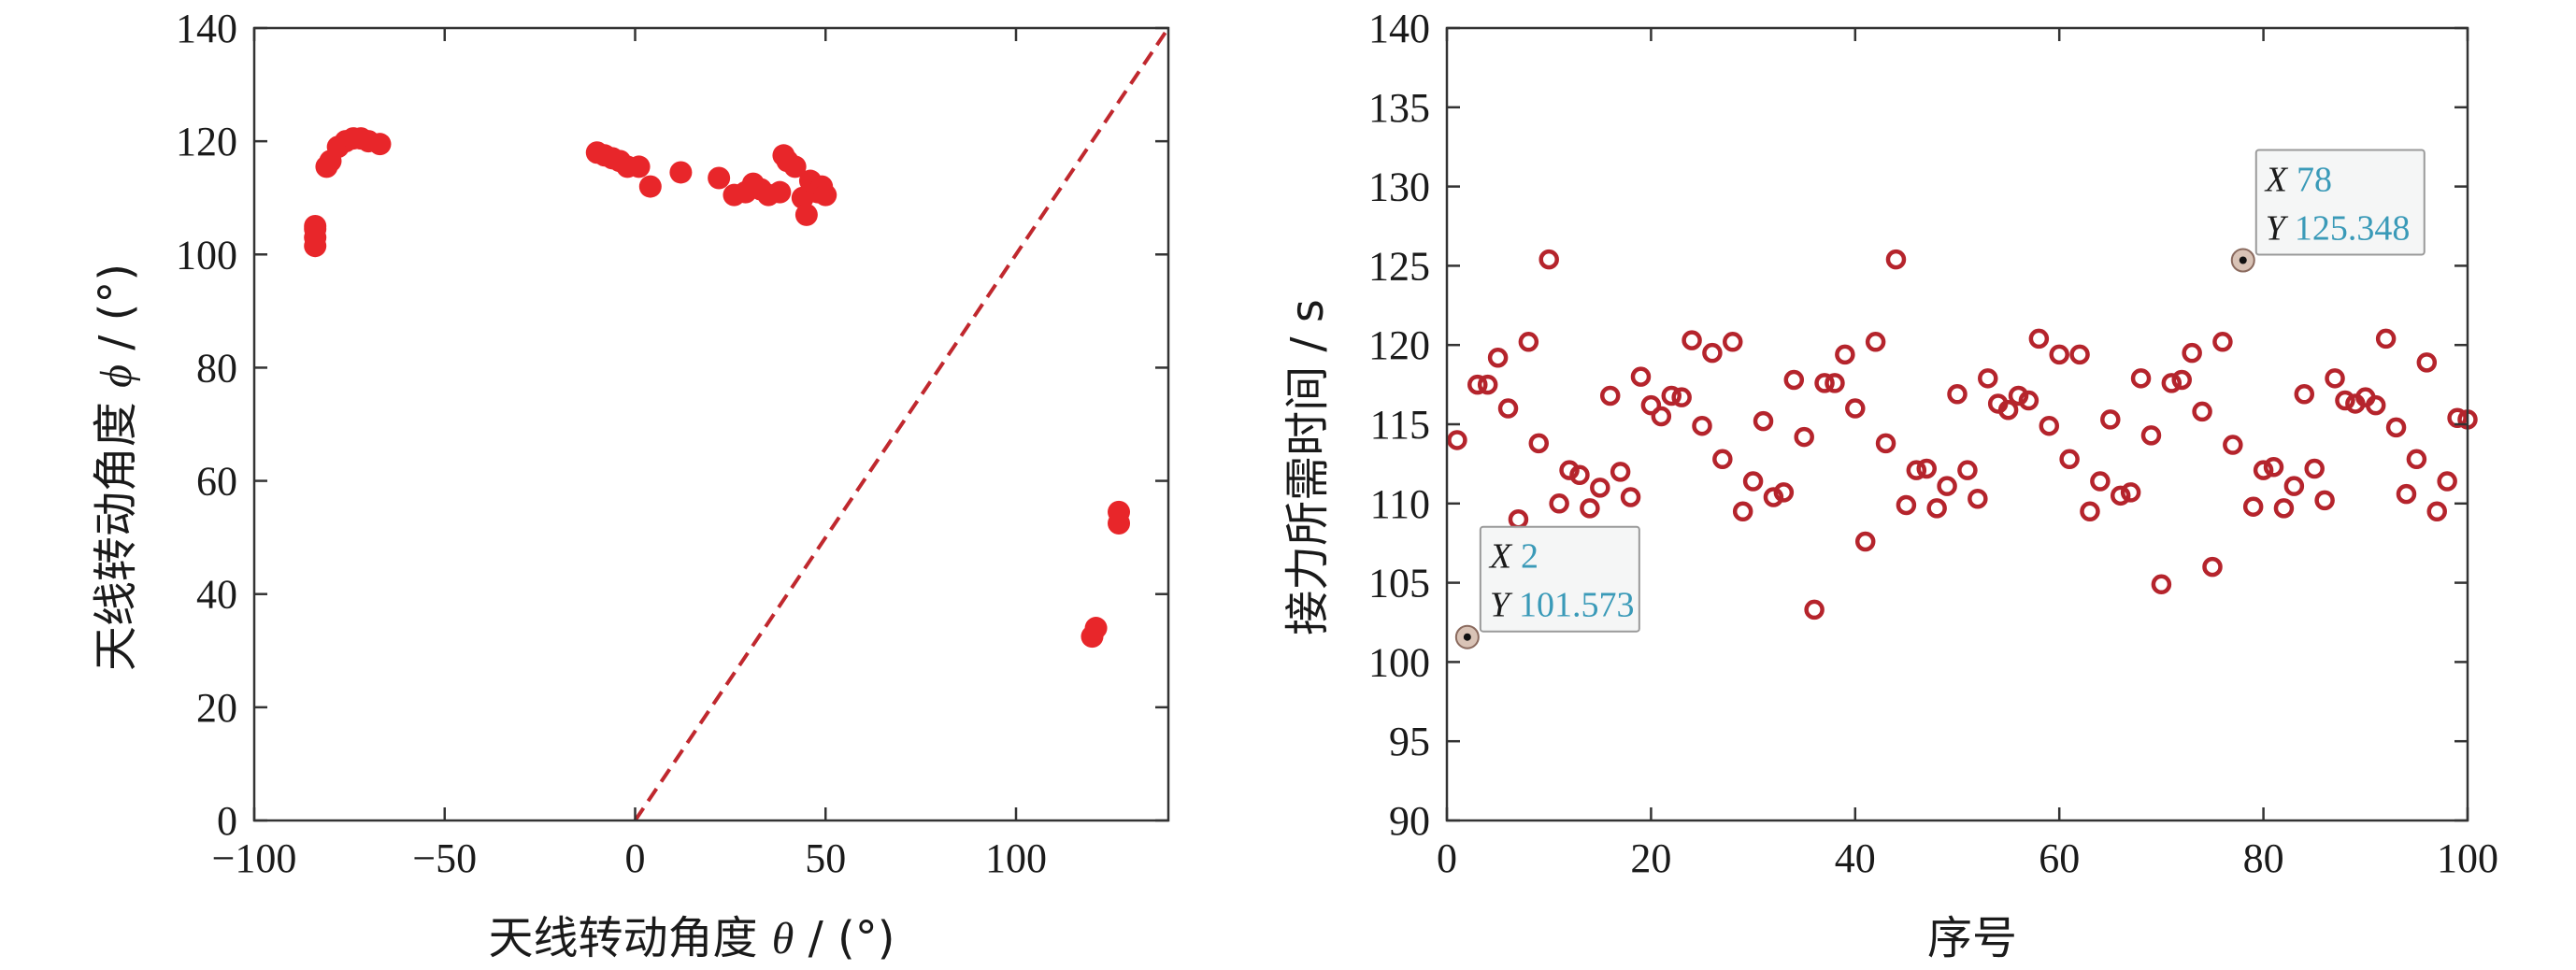 The height and width of the screenshot is (970, 2576). What do you see at coordinates (1016, 858) in the screenshot?
I see `x-tick-label: 100` at bounding box center [1016, 858].